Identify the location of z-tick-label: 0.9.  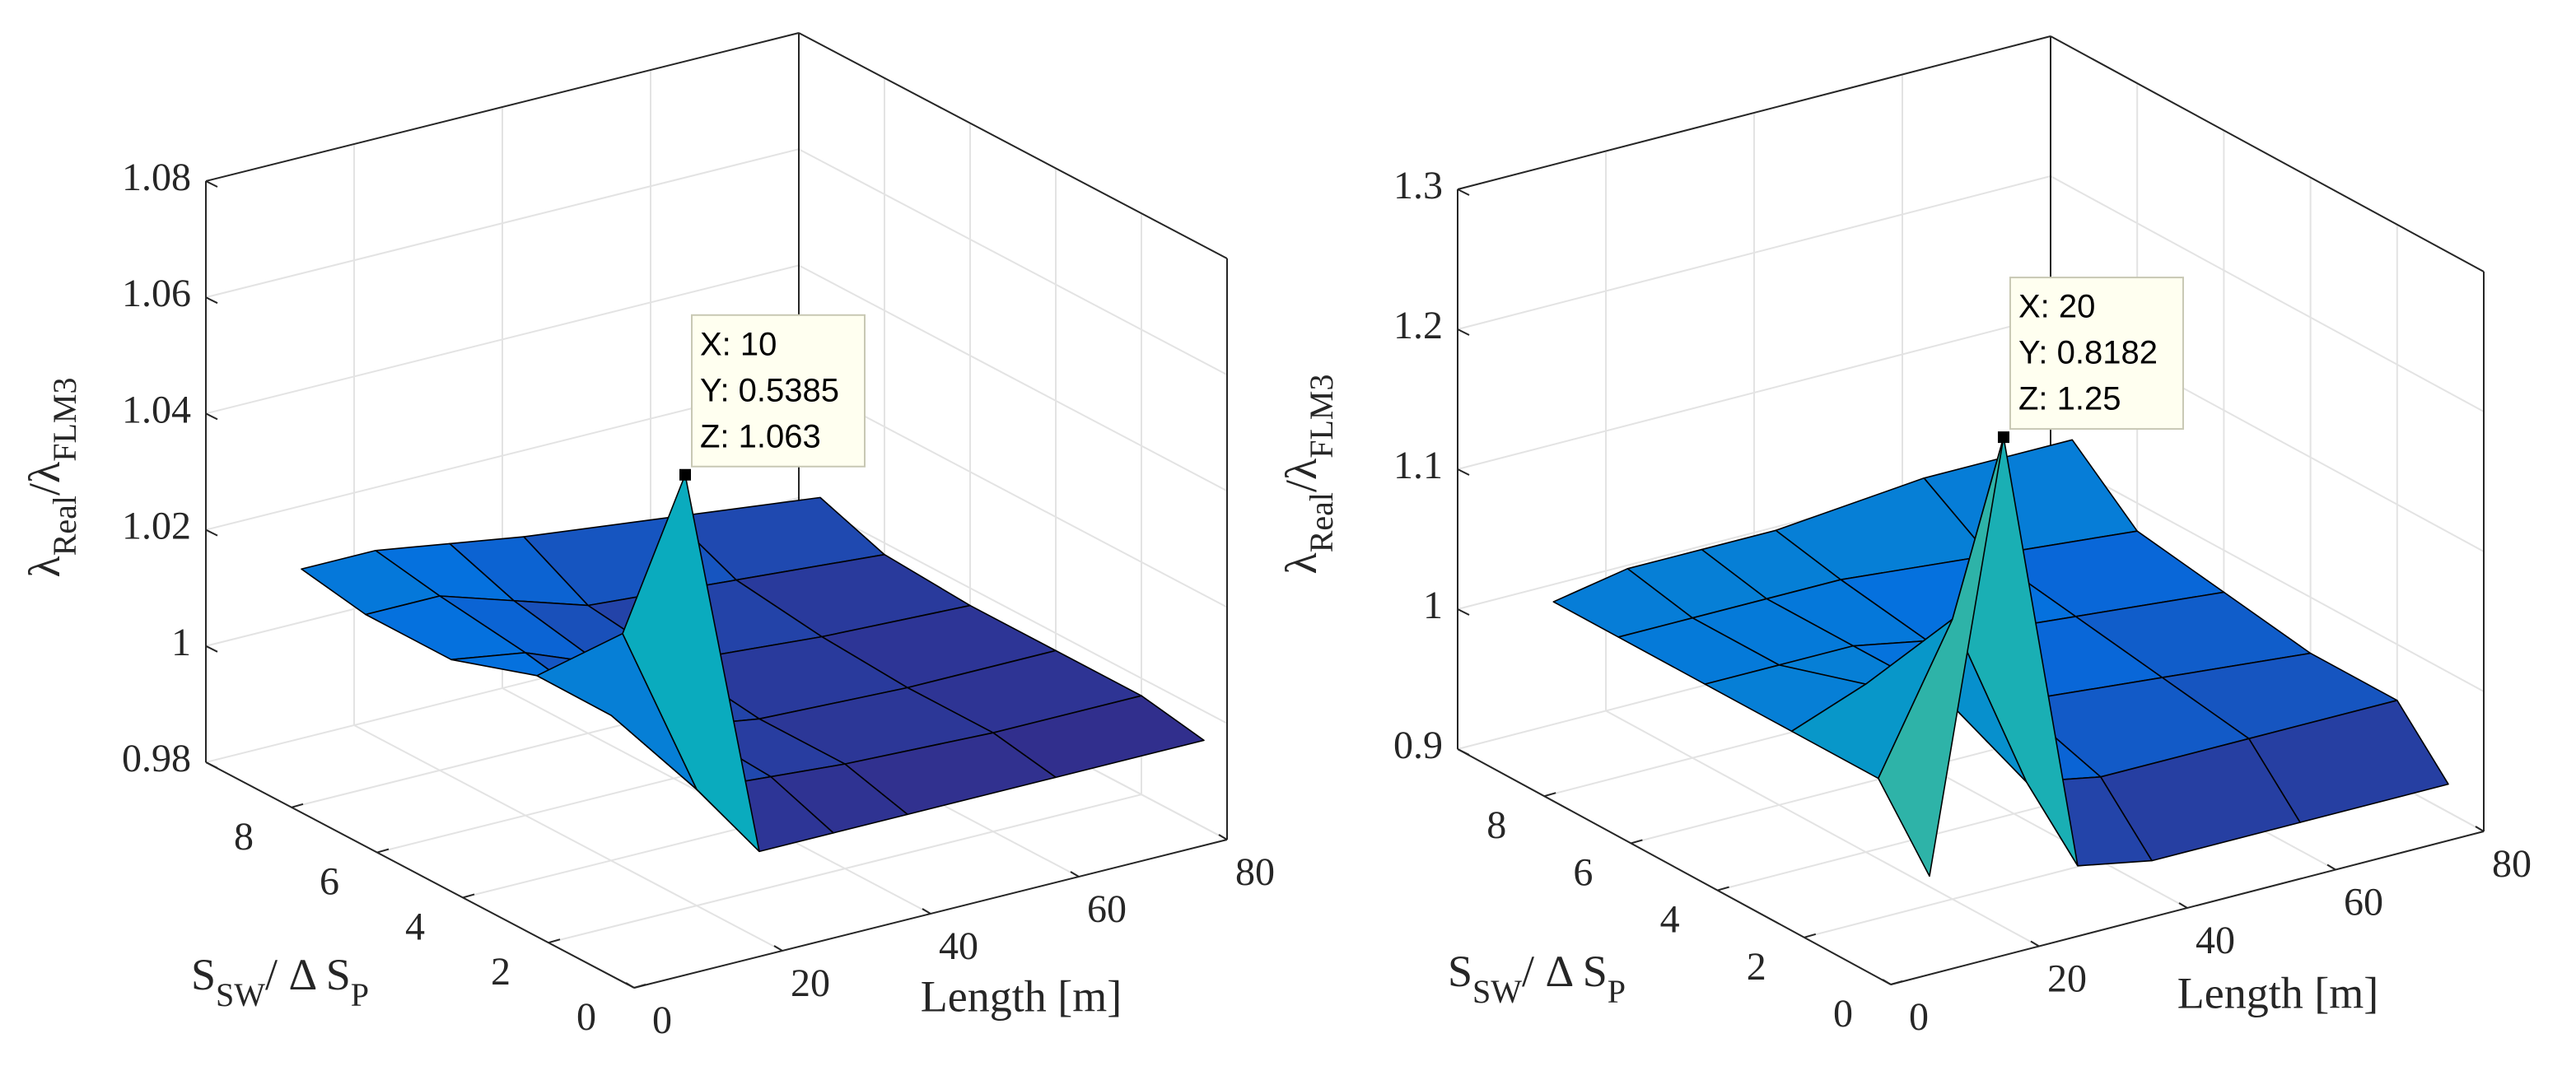
(1418, 745).